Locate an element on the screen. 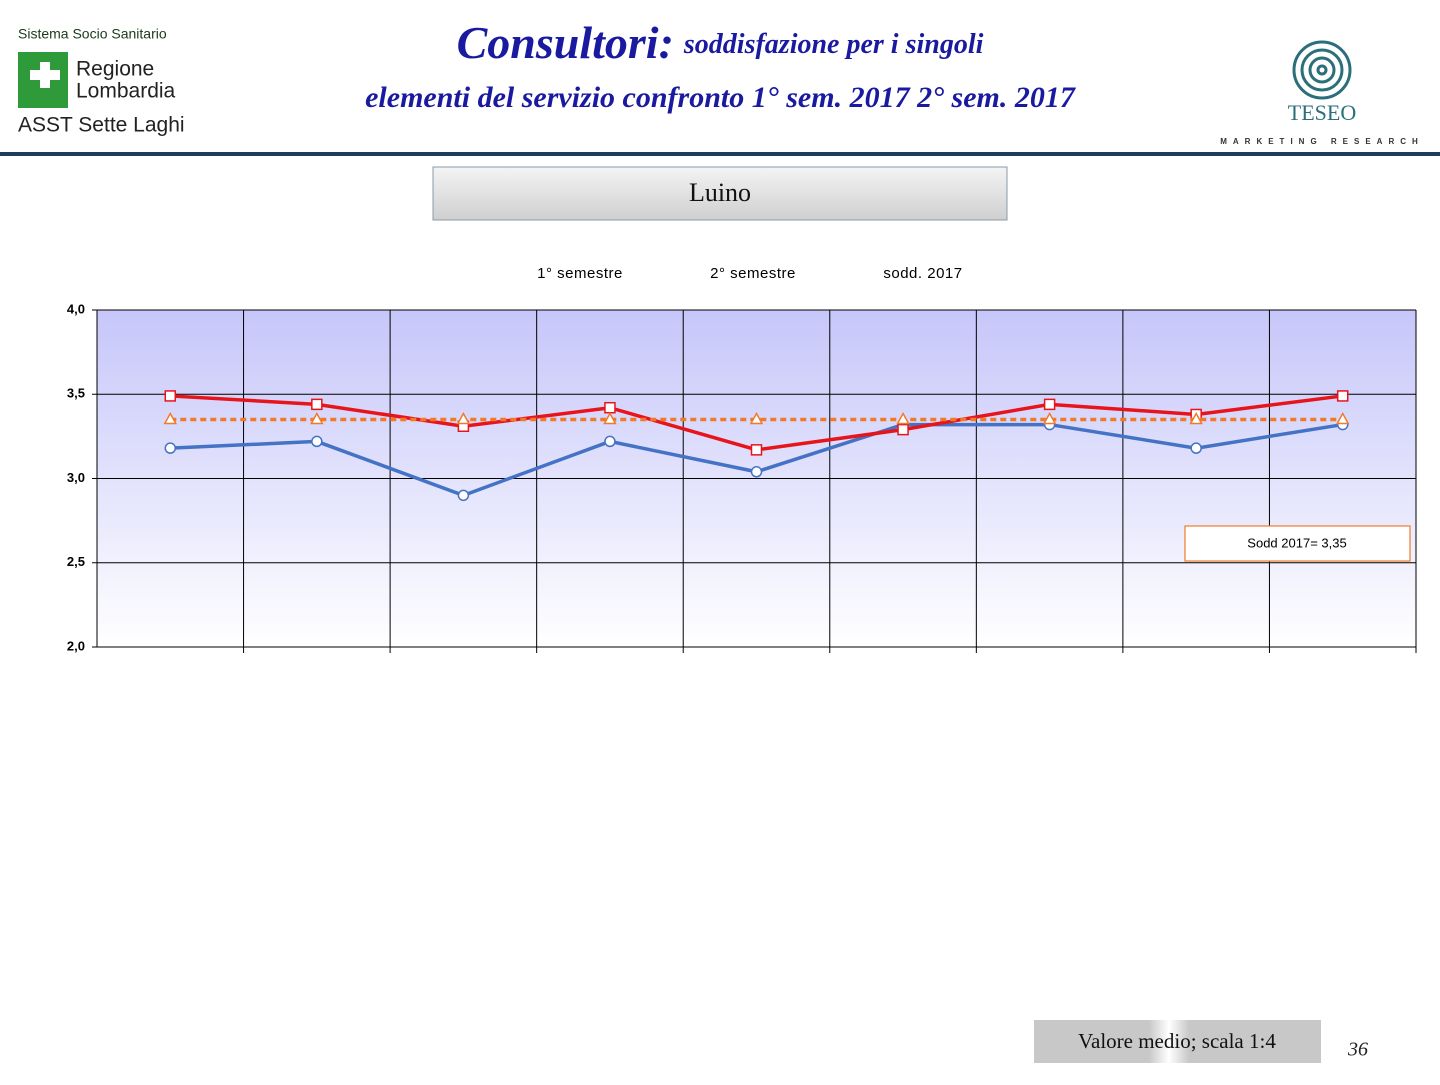  brand-tagline: MARKETING RESEARCH is located at coordinates (1322, 141).